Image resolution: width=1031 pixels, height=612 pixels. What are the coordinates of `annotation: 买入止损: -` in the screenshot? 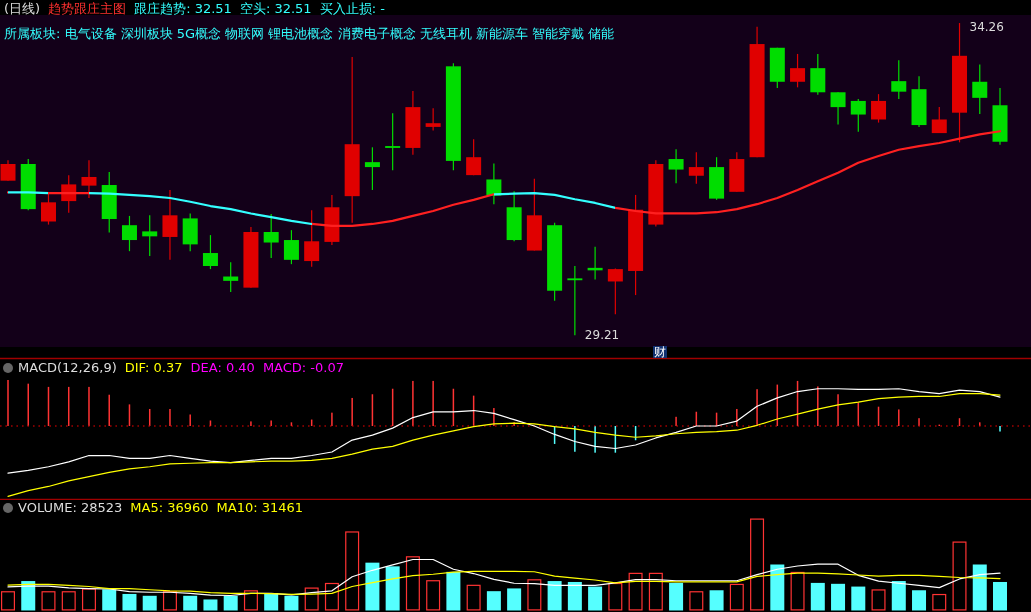 It's located at (352, 8).